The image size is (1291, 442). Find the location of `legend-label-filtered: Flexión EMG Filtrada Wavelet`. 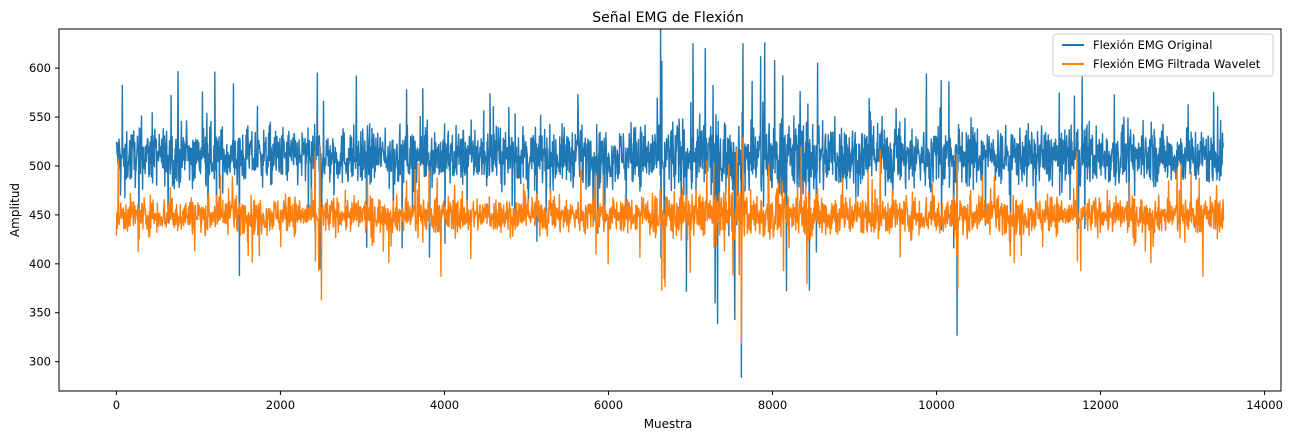

legend-label-filtered: Flexión EMG Filtrada Wavelet is located at coordinates (1177, 64).